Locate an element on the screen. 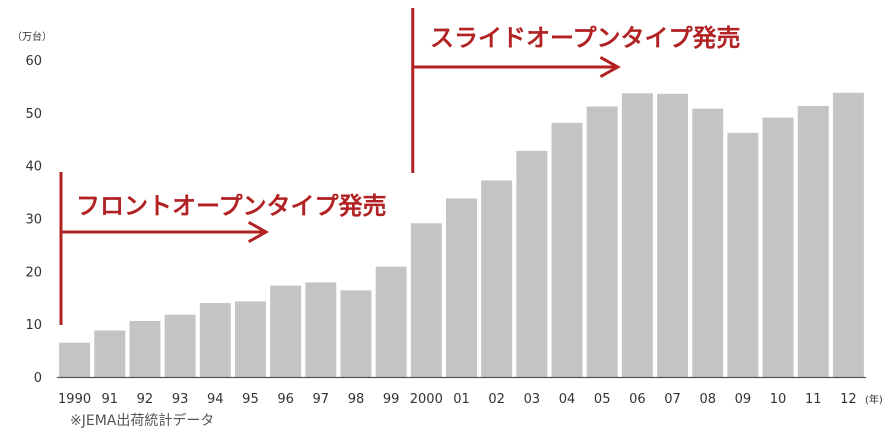 The image size is (884, 431). x-tick-label: 93 is located at coordinates (180, 399).